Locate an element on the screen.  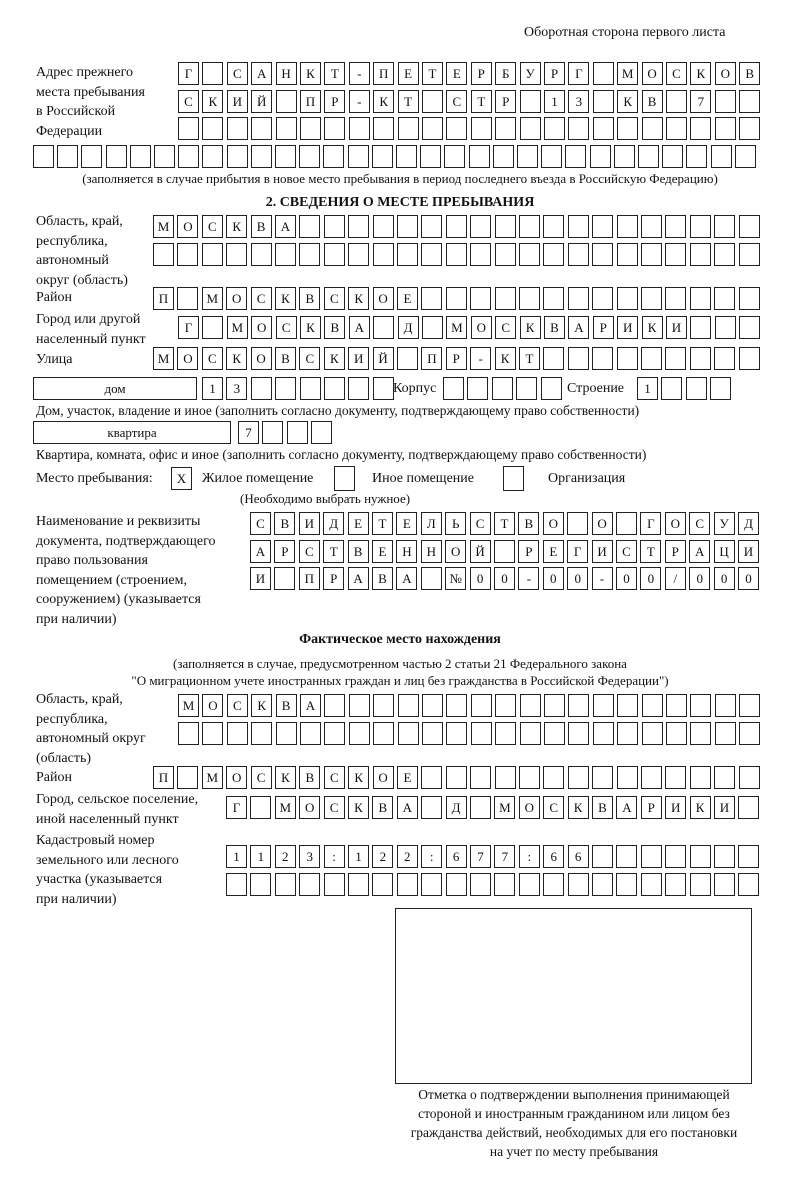
char-cell: Т is located at coordinates (334, 551).